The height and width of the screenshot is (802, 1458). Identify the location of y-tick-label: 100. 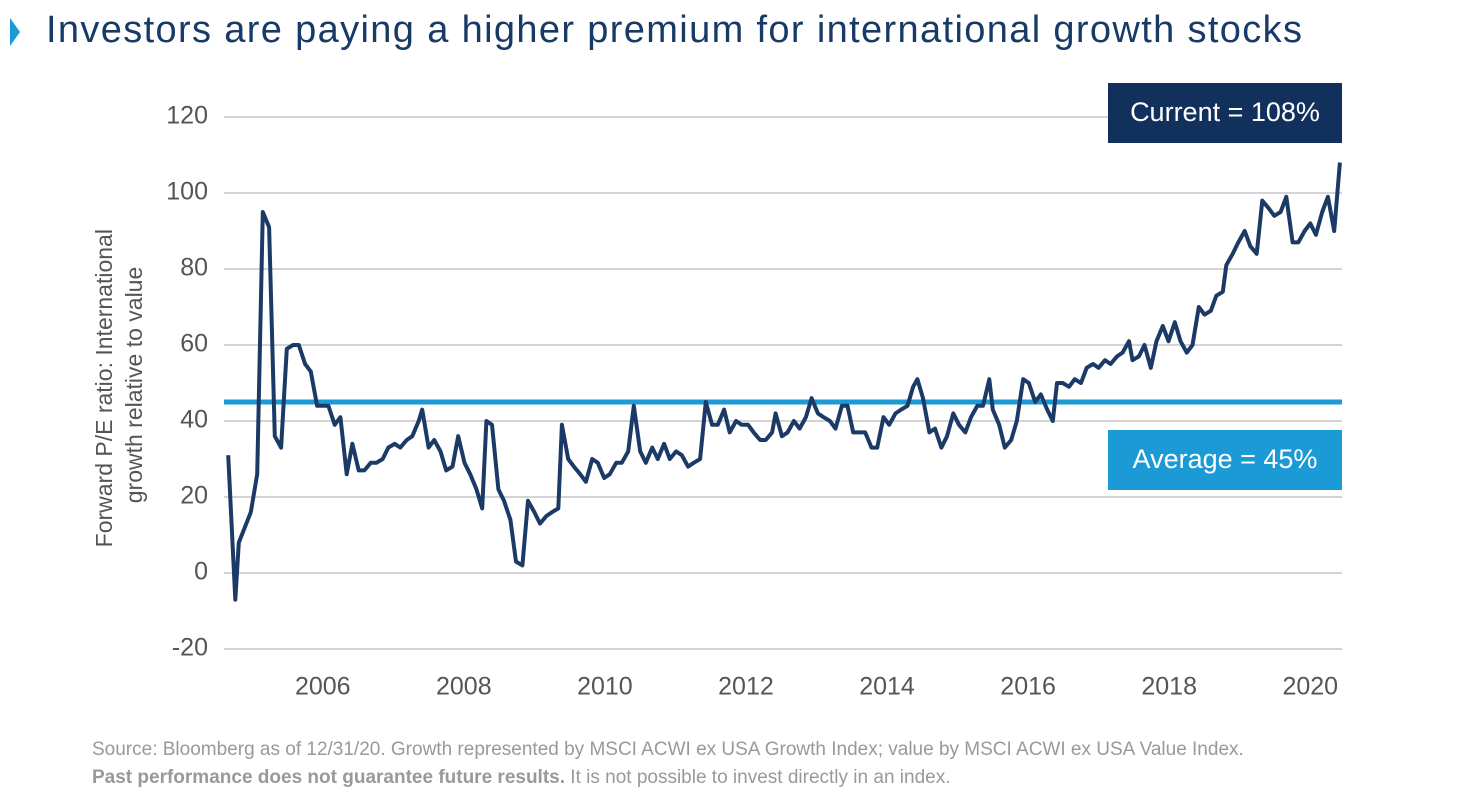
(187, 192).